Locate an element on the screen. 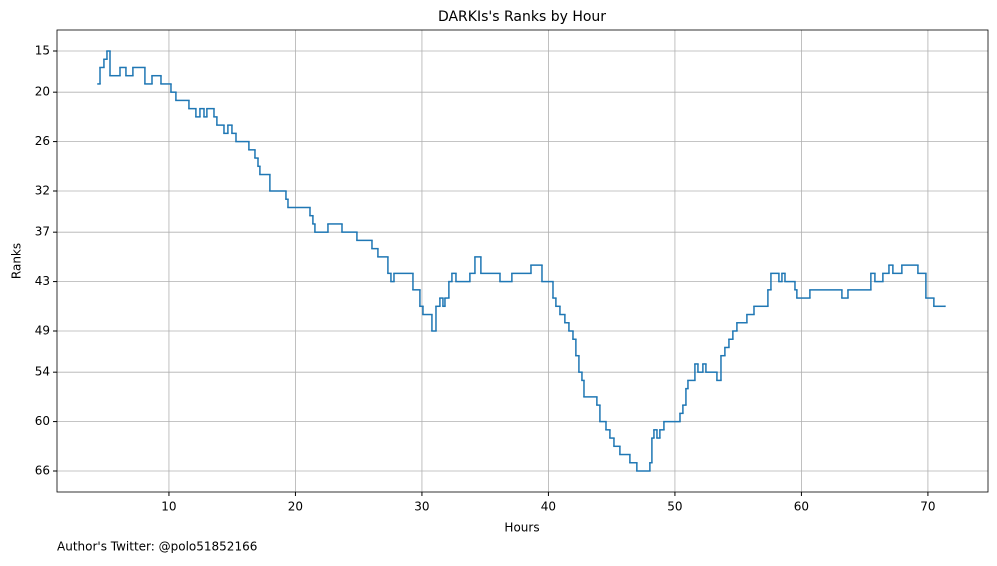 This screenshot has height=566, width=997. y-tick-label: 49 is located at coordinates (42, 331).